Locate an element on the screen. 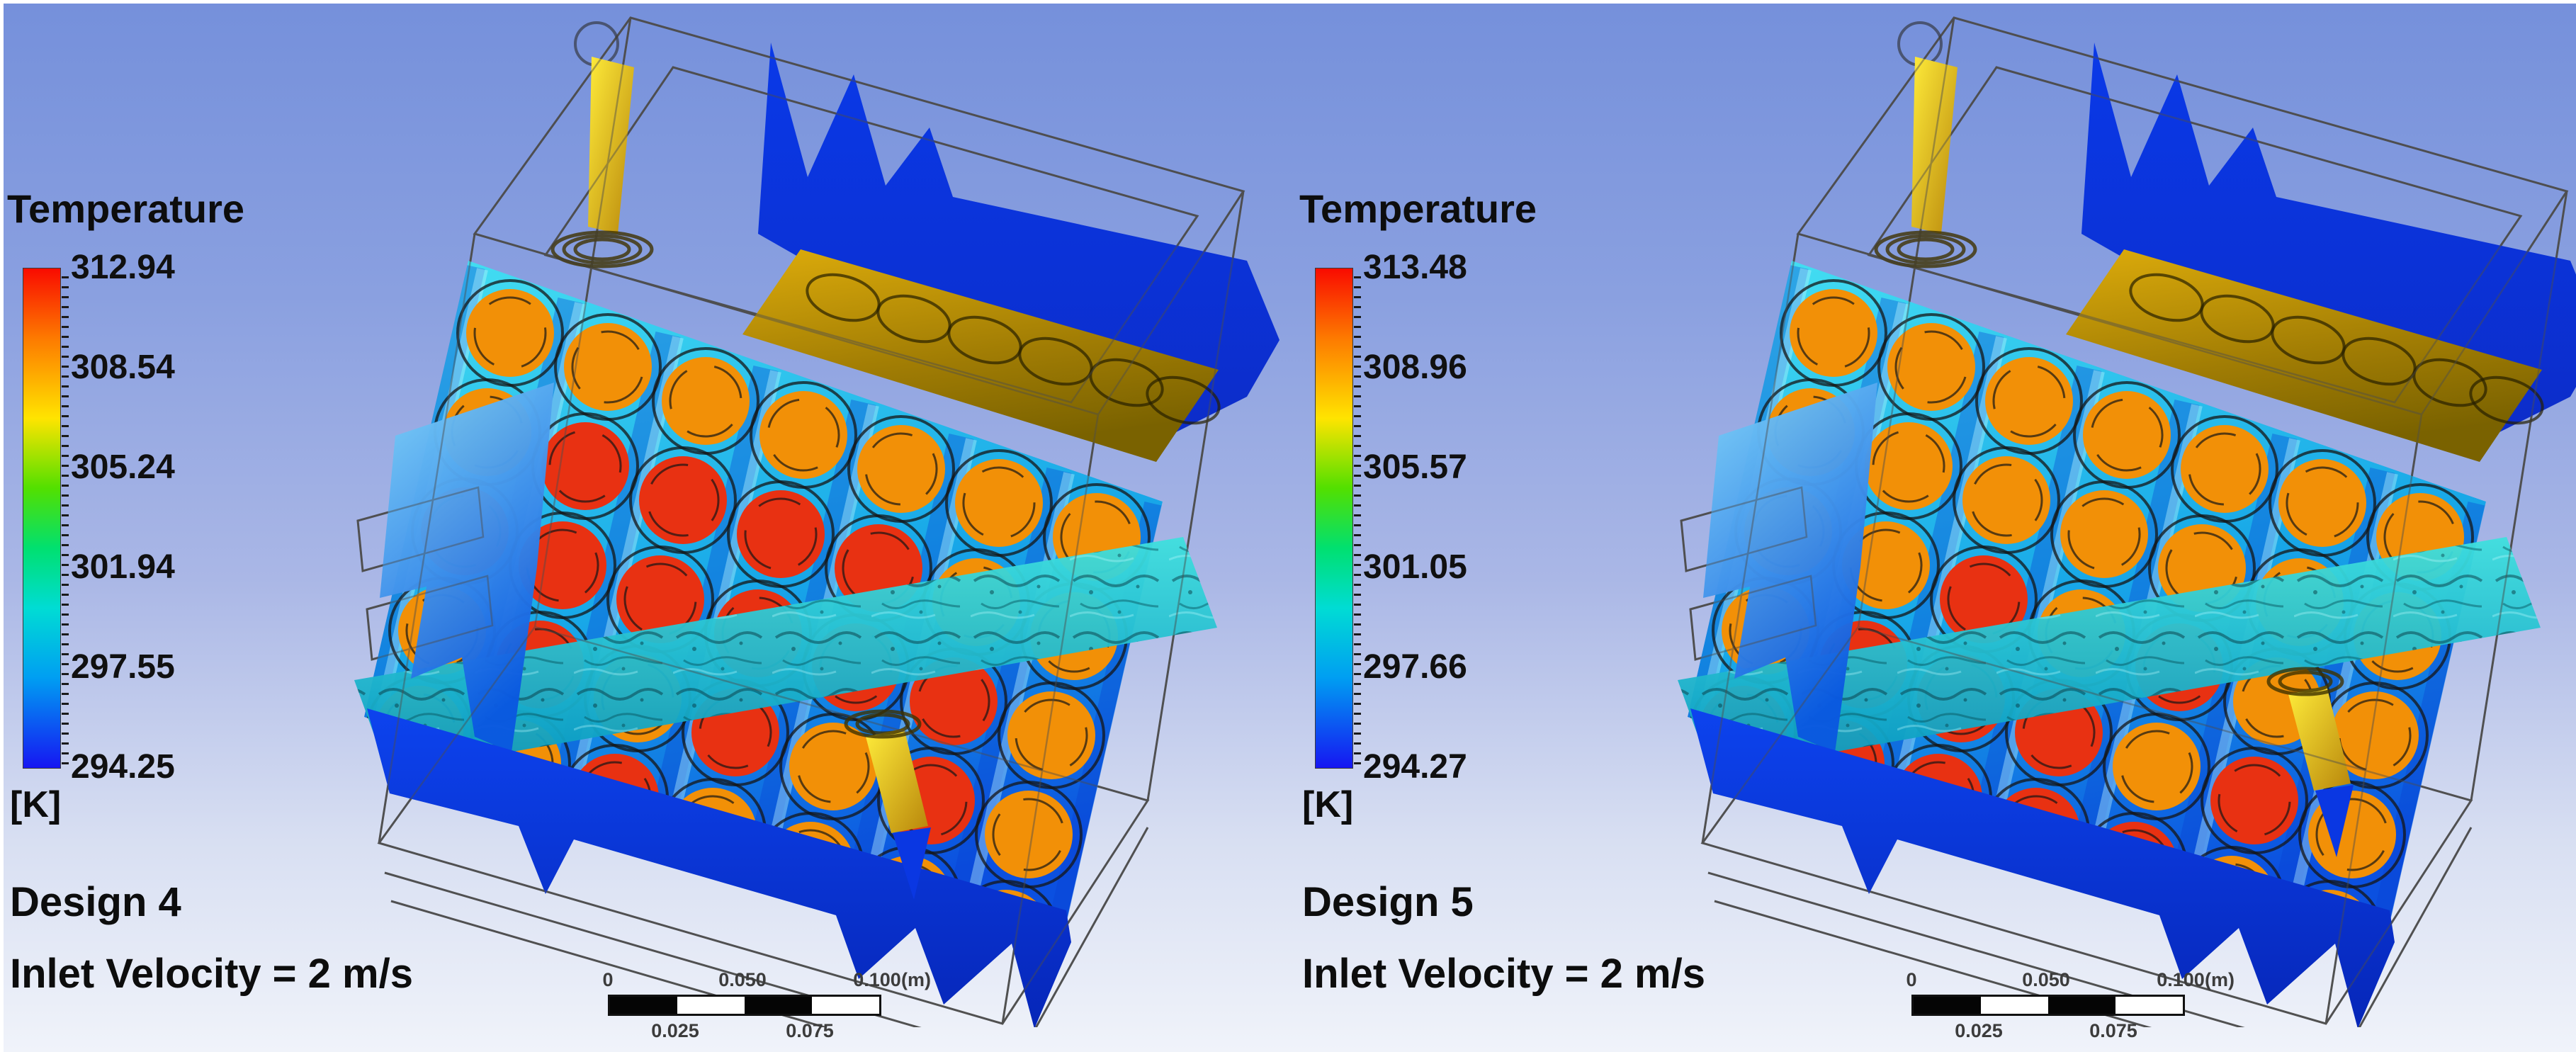 The height and width of the screenshot is (1052, 2576). tick-label: 308.54 is located at coordinates (123, 368).